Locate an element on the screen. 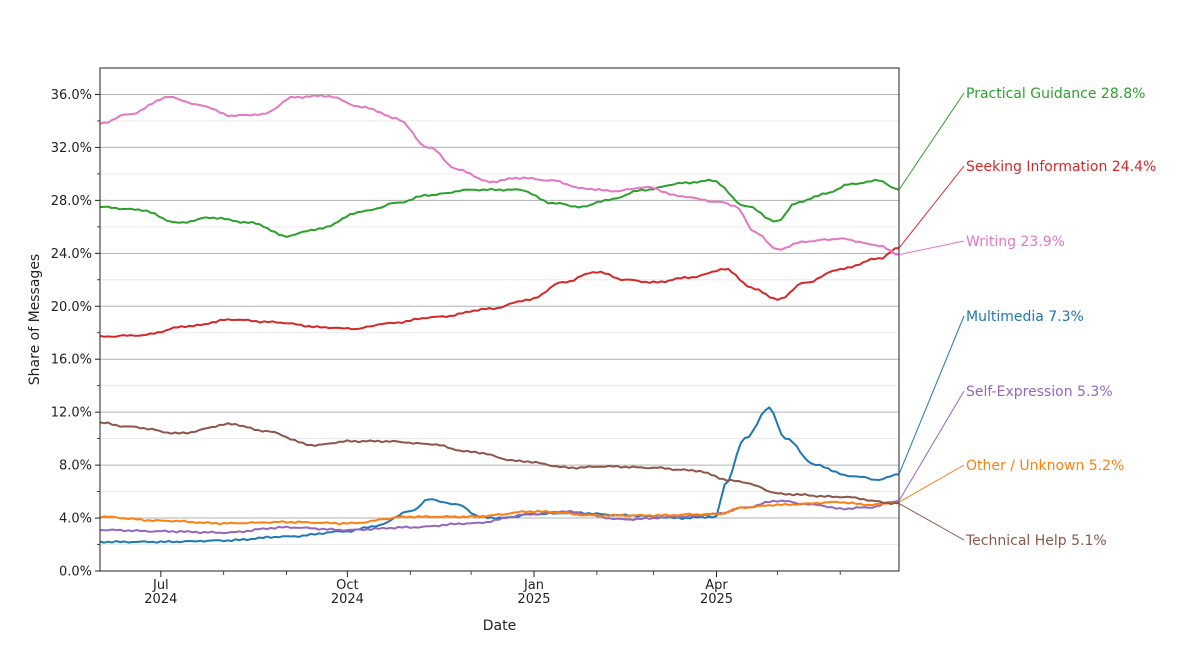  series-line-self-expression is located at coordinates (499, 517).